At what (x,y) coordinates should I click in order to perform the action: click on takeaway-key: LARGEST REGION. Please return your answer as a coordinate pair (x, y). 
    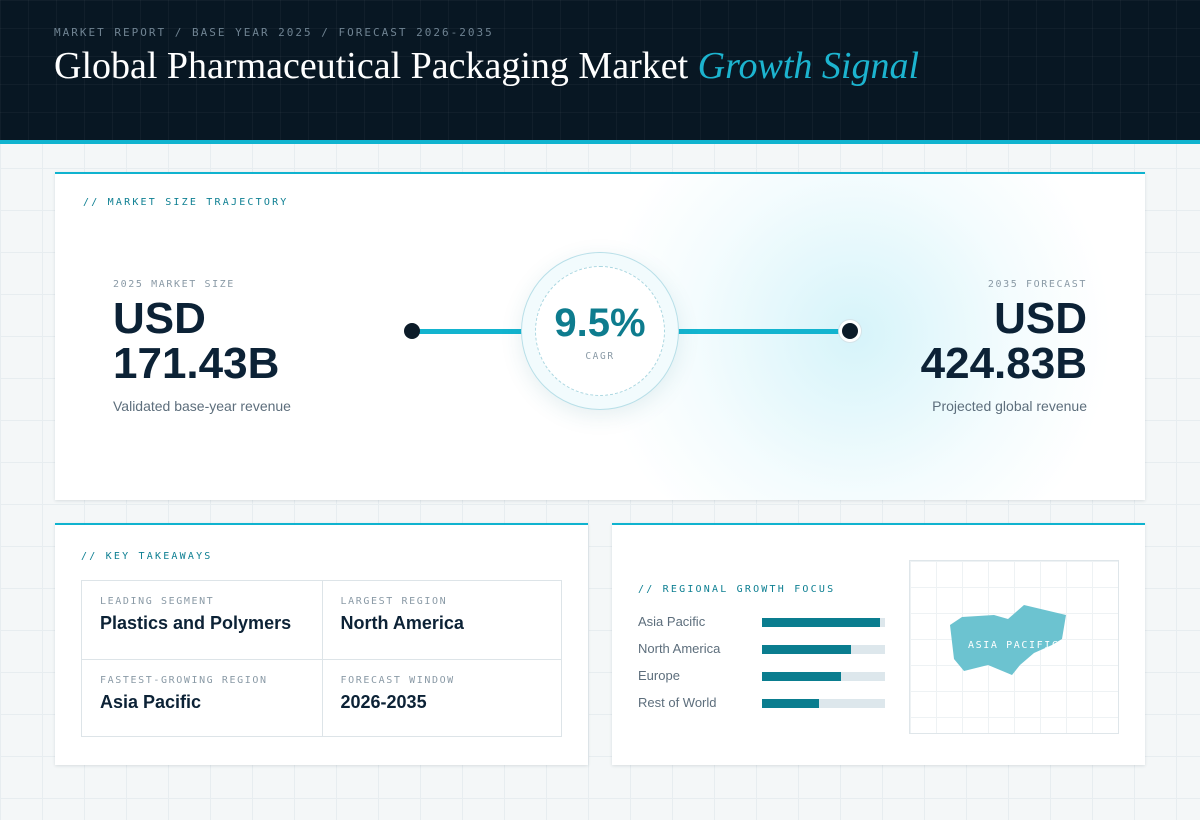
    Looking at the image, I should click on (394, 601).